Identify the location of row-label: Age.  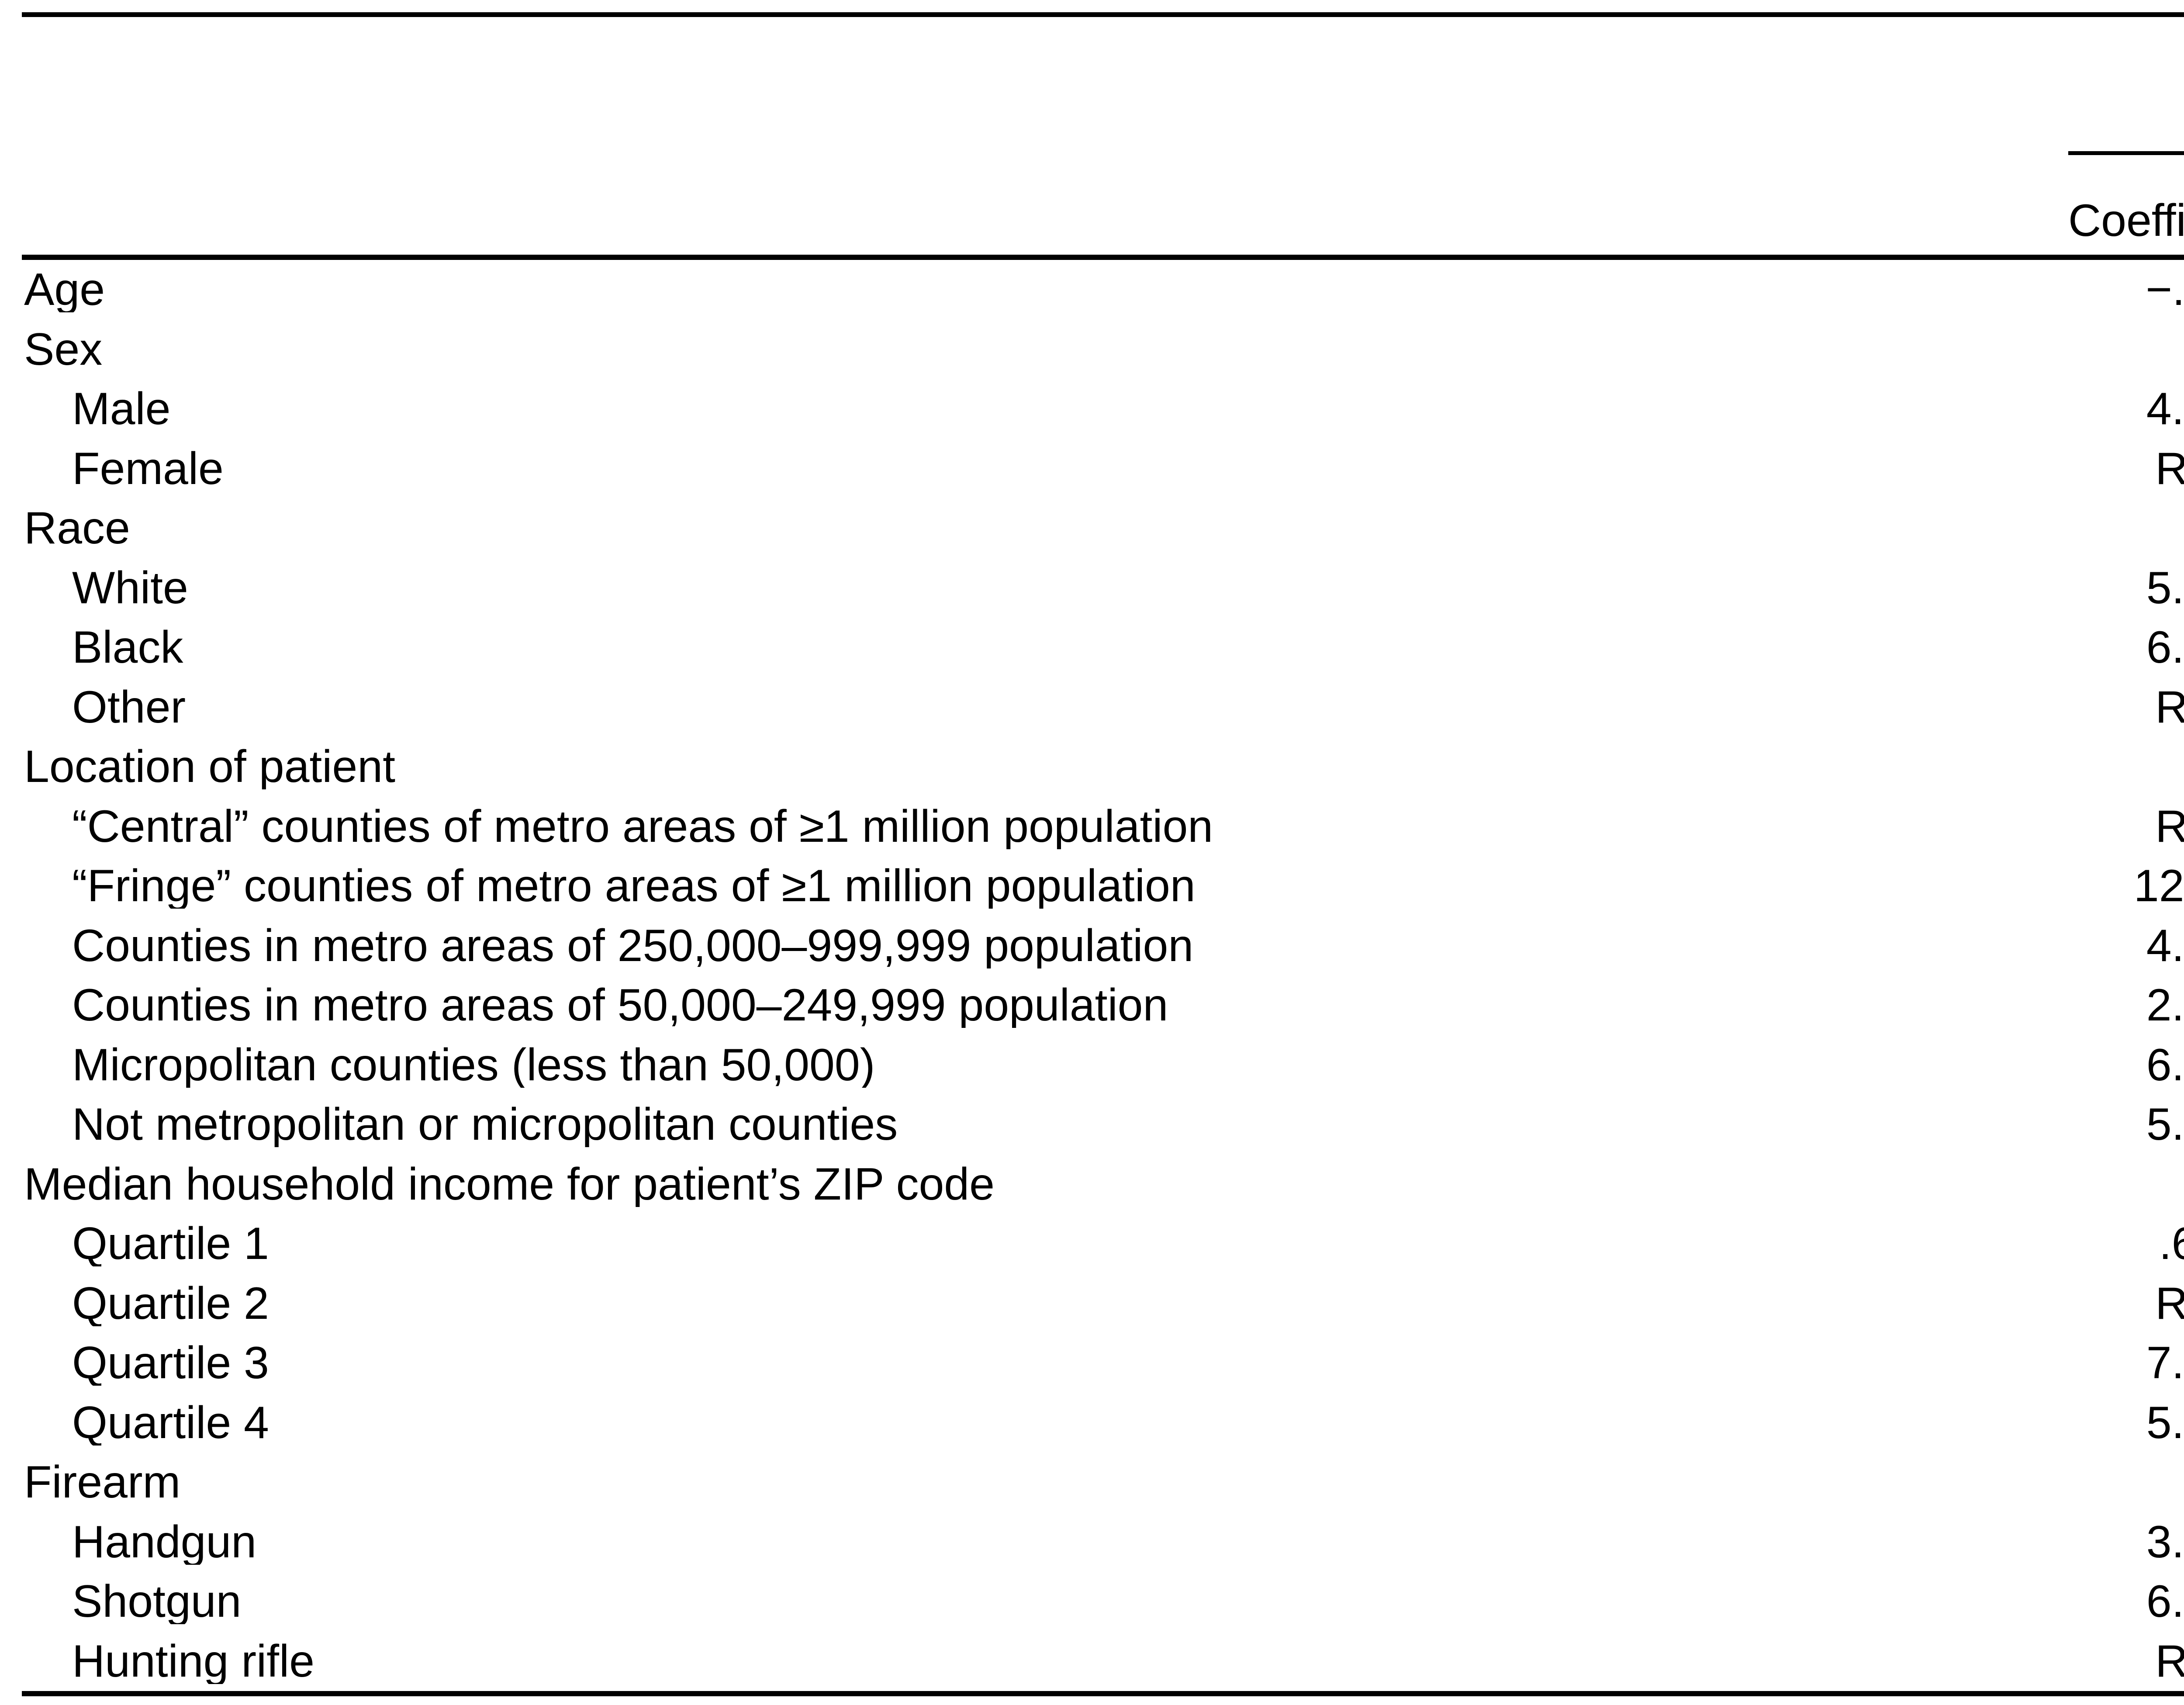
(64, 290).